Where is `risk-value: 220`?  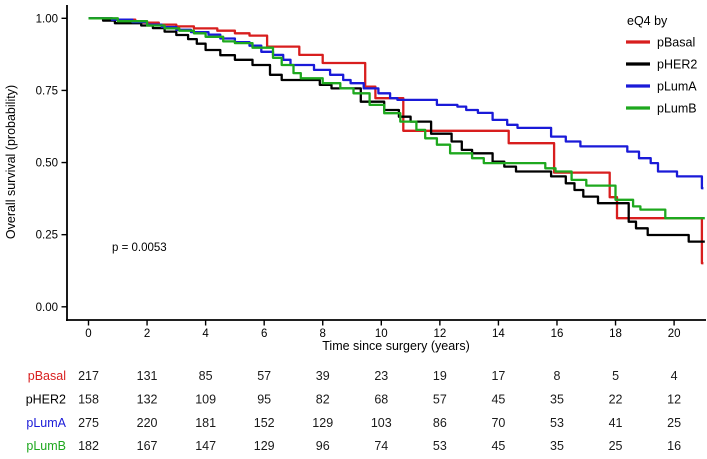 risk-value: 220 is located at coordinates (147, 423).